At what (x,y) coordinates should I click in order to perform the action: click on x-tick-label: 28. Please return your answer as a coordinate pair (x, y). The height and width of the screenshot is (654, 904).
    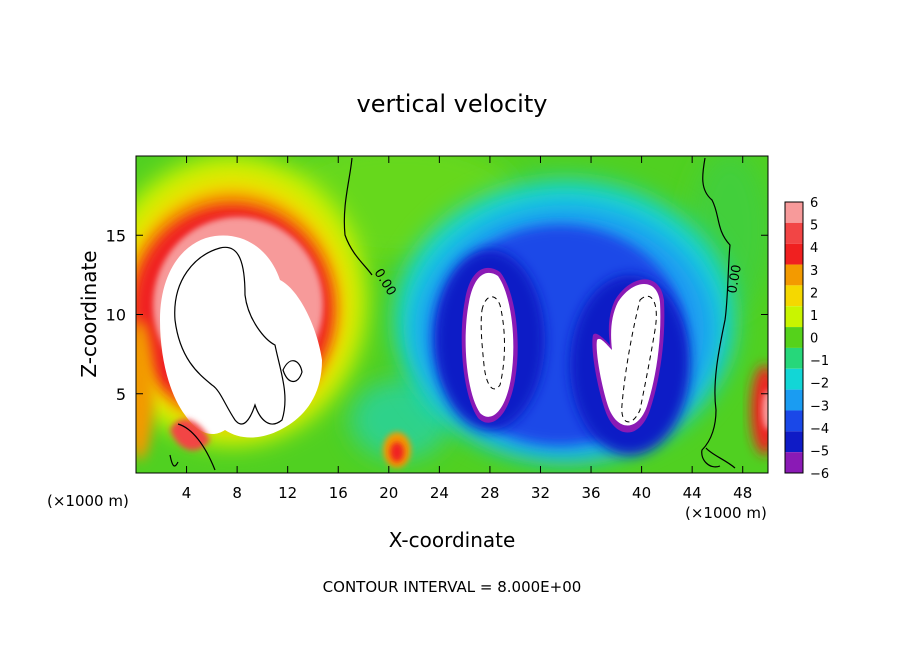
    Looking at the image, I should click on (489, 493).